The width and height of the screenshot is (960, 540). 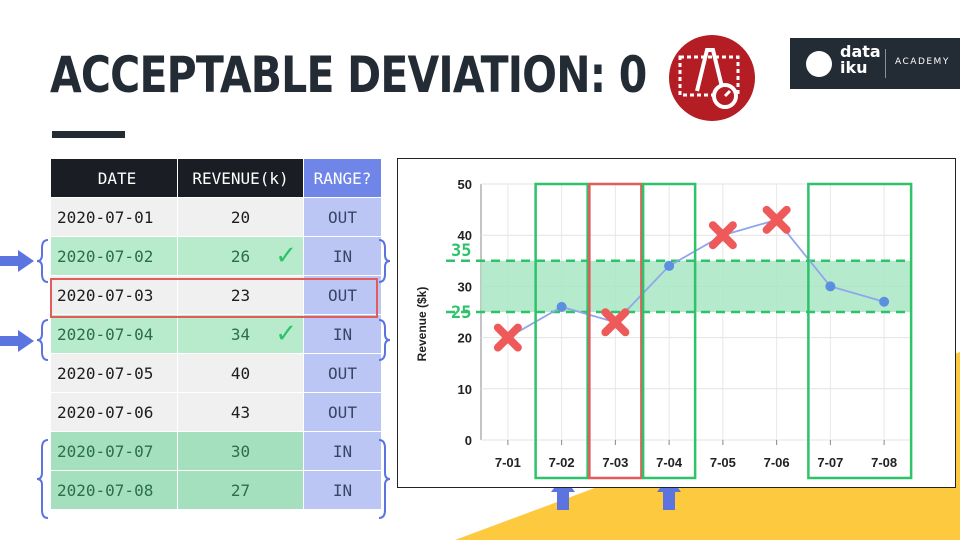 I want to click on cell-date: 2020-07-05, so click(x=114, y=373).